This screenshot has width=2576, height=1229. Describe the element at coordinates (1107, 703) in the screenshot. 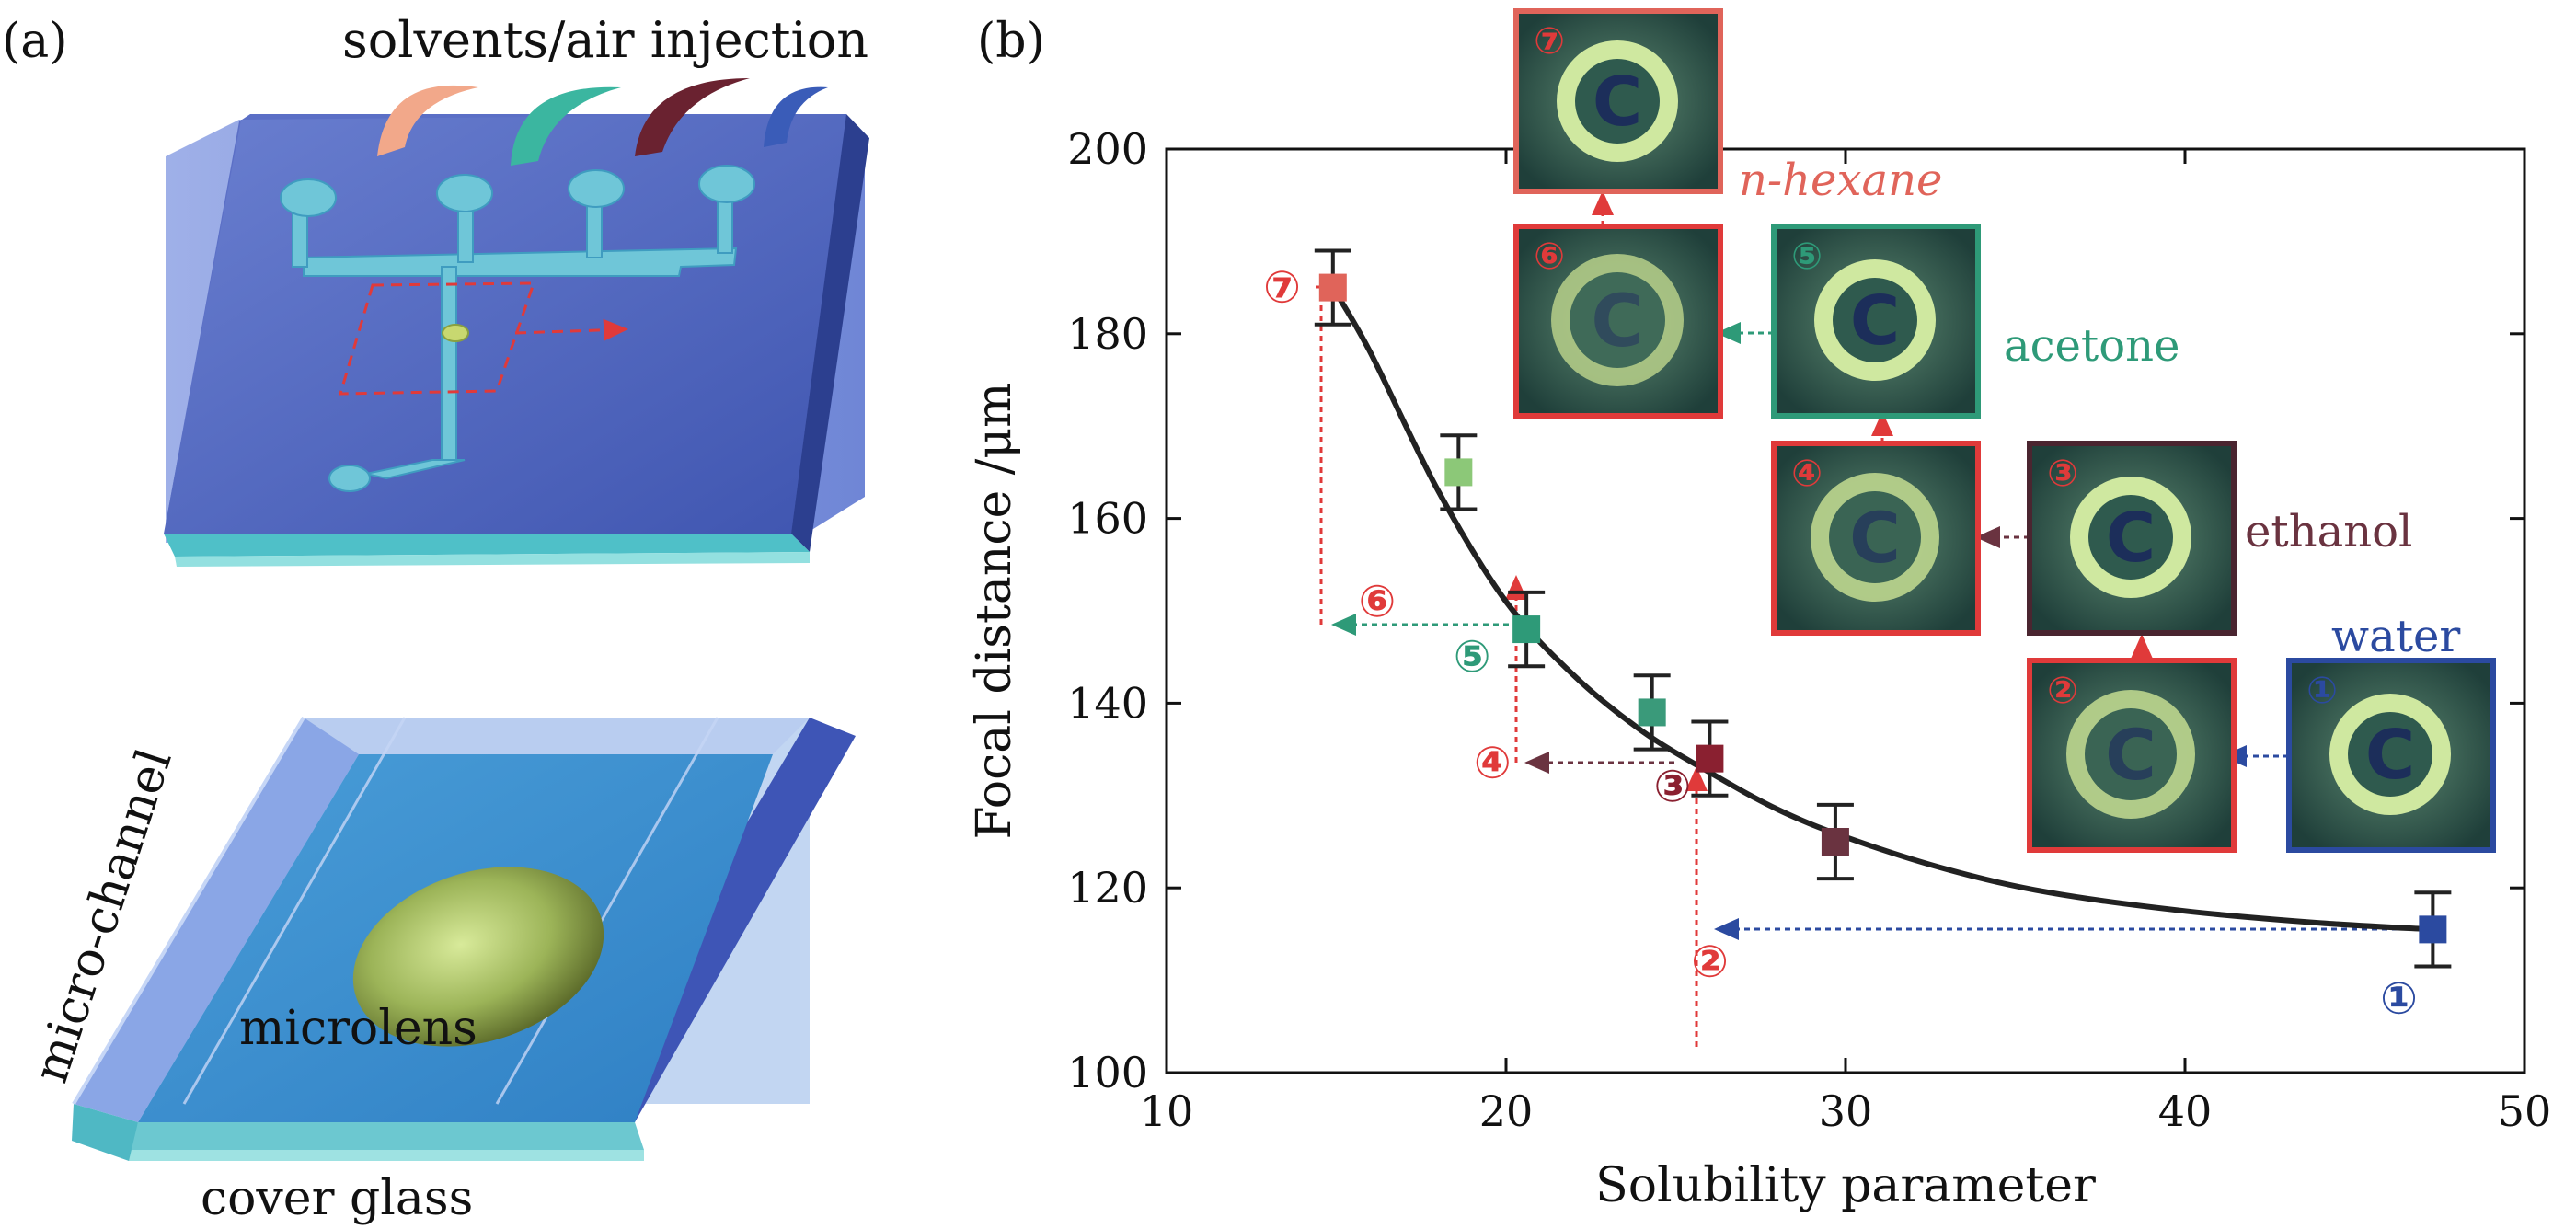

I see `y-tick-label: 140` at that location.